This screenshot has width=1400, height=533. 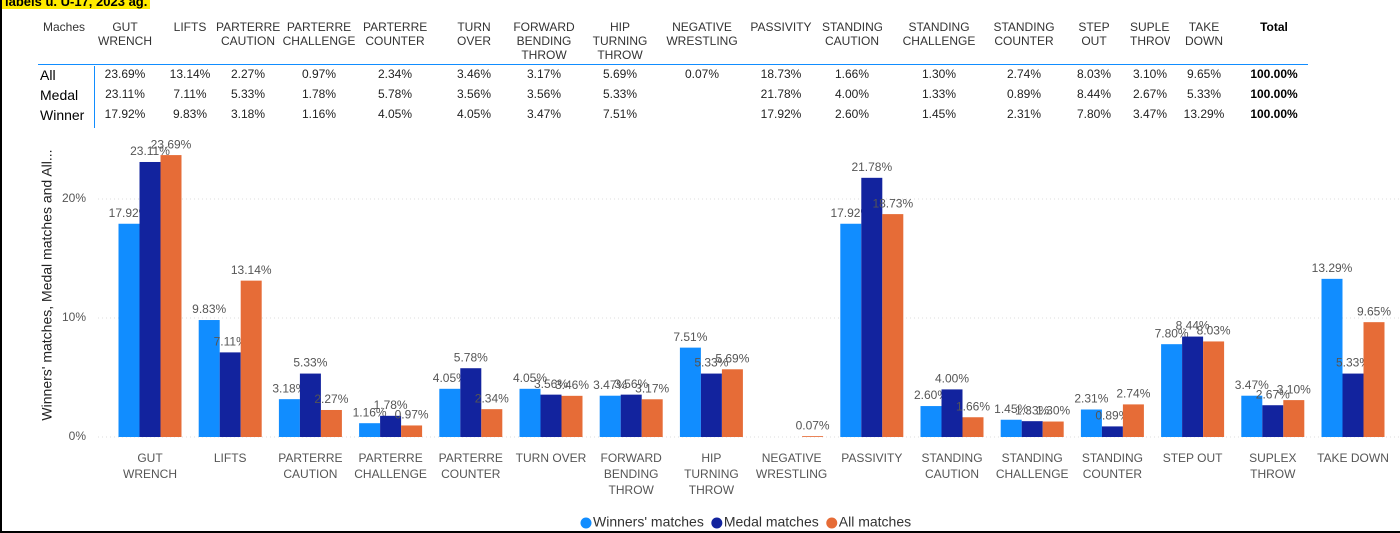 What do you see at coordinates (939, 94) in the screenshot?
I see `table-cell: 1.33%` at bounding box center [939, 94].